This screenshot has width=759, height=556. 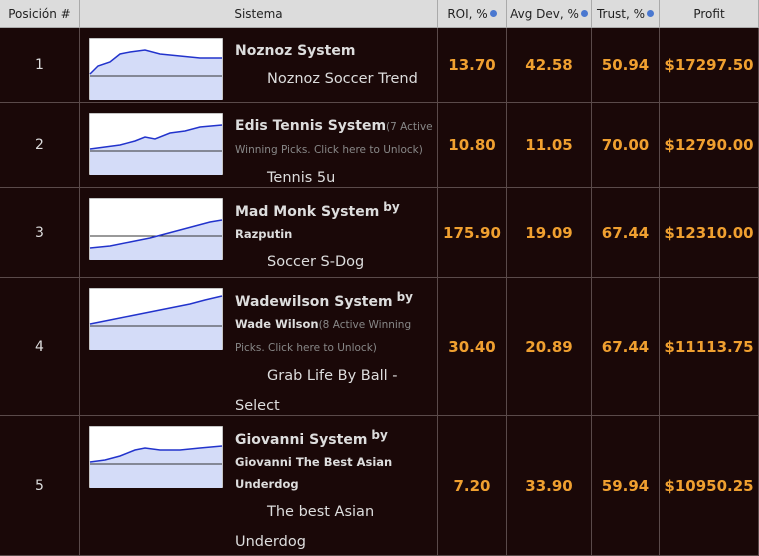 I want to click on position-cell: 3, so click(x=40, y=233).